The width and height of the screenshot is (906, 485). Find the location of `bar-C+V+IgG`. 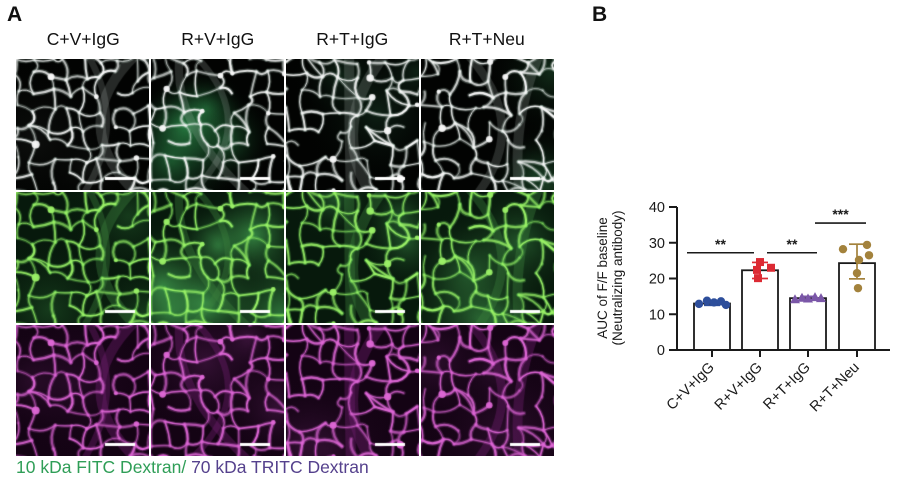

bar-C+V+IgG is located at coordinates (712, 326).